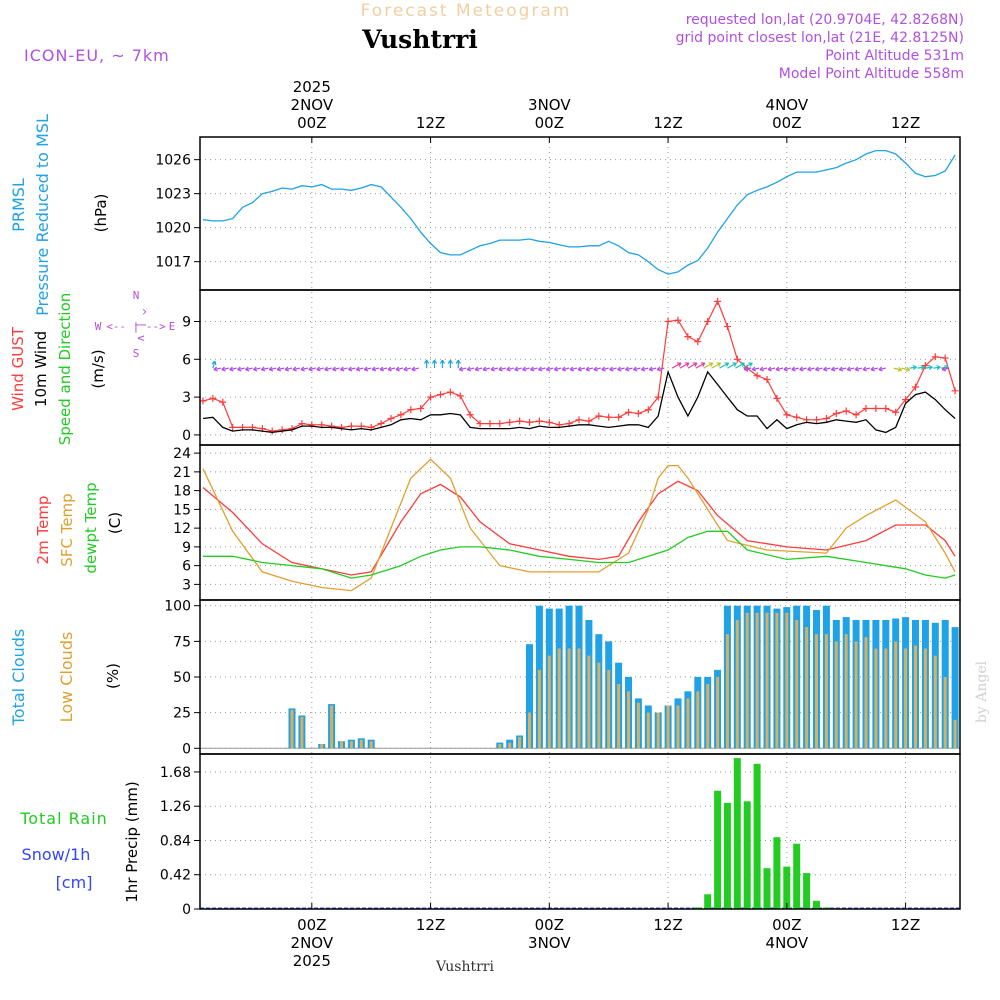 This screenshot has height=1000, width=1000. Describe the element at coordinates (182, 678) in the screenshot. I see `y-tick-label: 50` at that location.